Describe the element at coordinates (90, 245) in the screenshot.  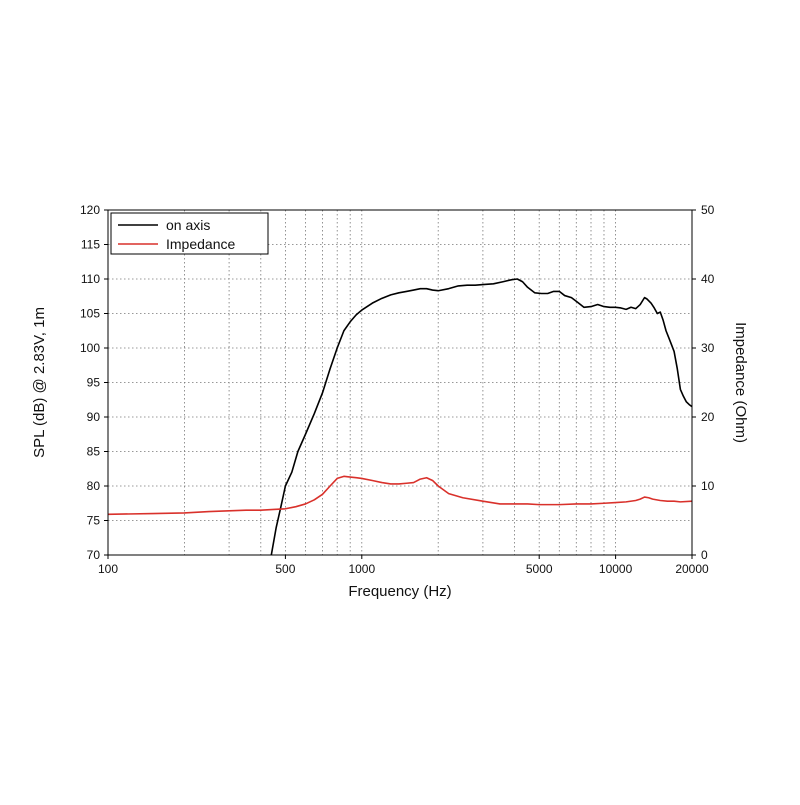
I see `y-tick-label: 115` at that location.